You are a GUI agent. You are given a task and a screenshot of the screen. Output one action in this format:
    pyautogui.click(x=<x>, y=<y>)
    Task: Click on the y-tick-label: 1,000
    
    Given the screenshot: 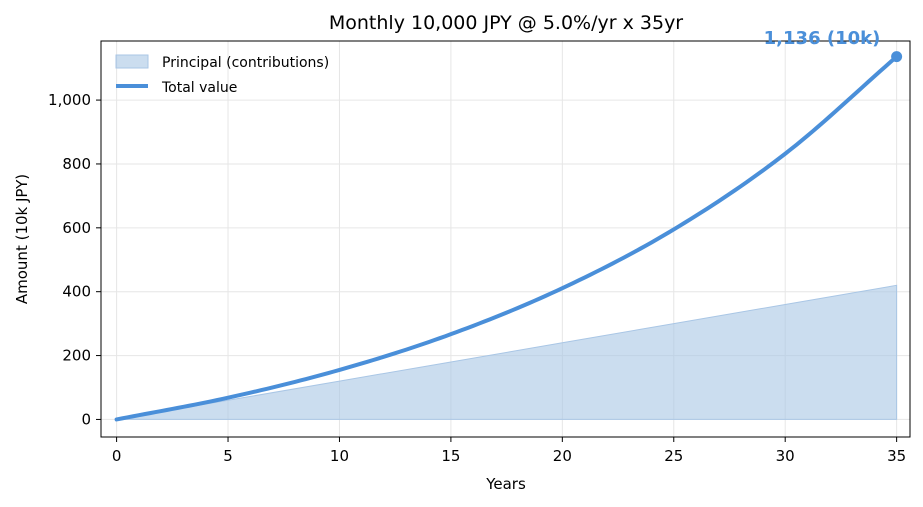 What is the action you would take?
    pyautogui.click(x=69, y=100)
    